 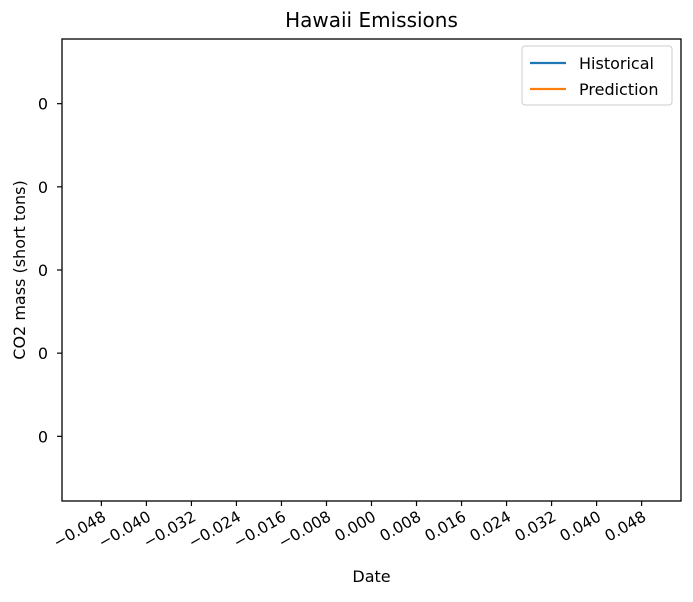 I want to click on legend-label: Prediction, so click(x=618, y=89).